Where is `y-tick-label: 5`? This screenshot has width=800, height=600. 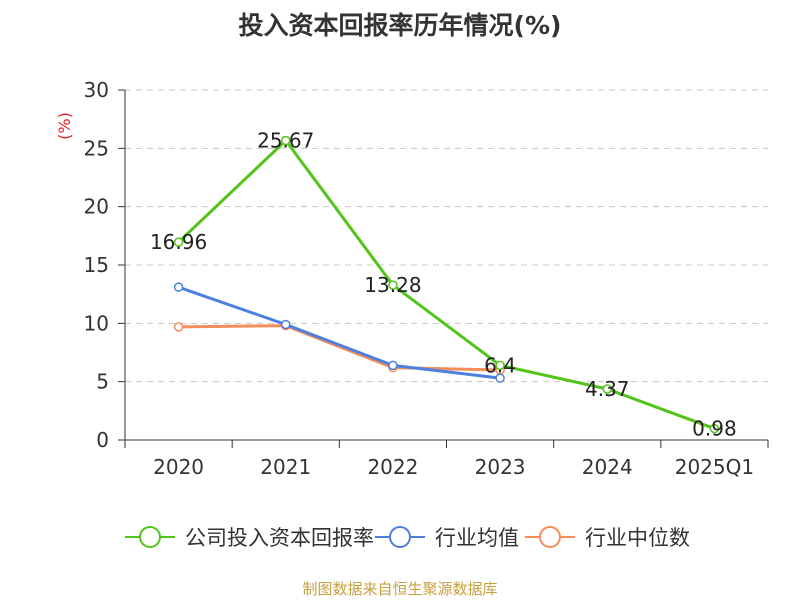 y-tick-label: 5 is located at coordinates (102, 382).